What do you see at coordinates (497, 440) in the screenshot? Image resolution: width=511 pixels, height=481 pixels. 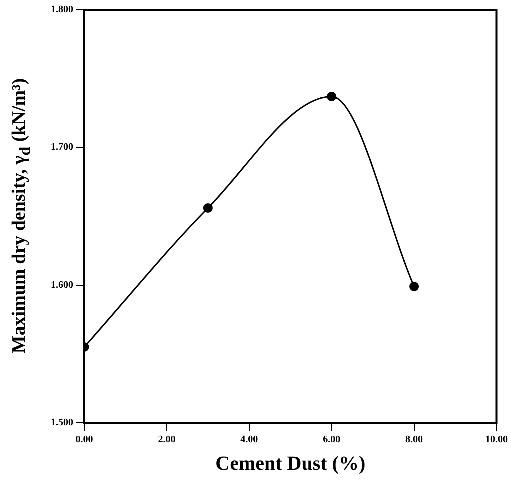 I see `x-tick-label: 10.00` at bounding box center [497, 440].